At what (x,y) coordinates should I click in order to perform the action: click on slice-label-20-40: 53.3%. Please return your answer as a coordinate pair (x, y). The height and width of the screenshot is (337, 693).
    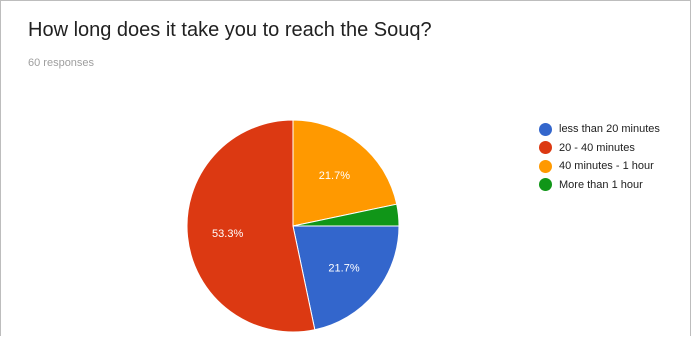
    Looking at the image, I should click on (227, 234).